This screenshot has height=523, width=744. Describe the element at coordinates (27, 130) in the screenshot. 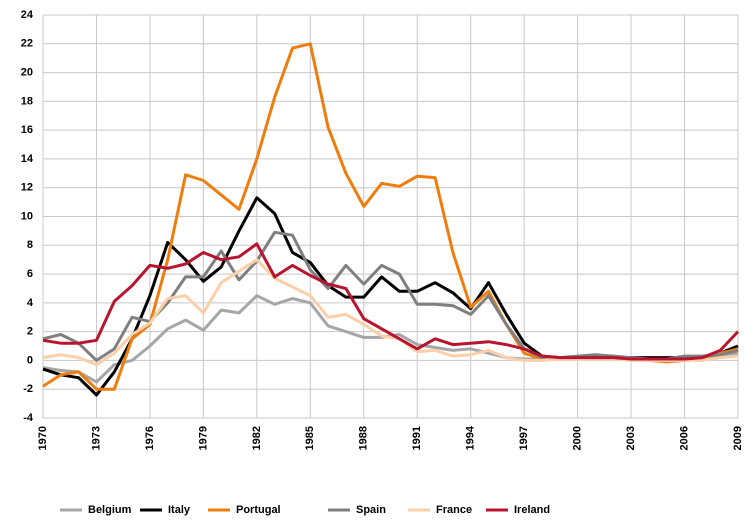

I see `y-tick-label: 16` at that location.